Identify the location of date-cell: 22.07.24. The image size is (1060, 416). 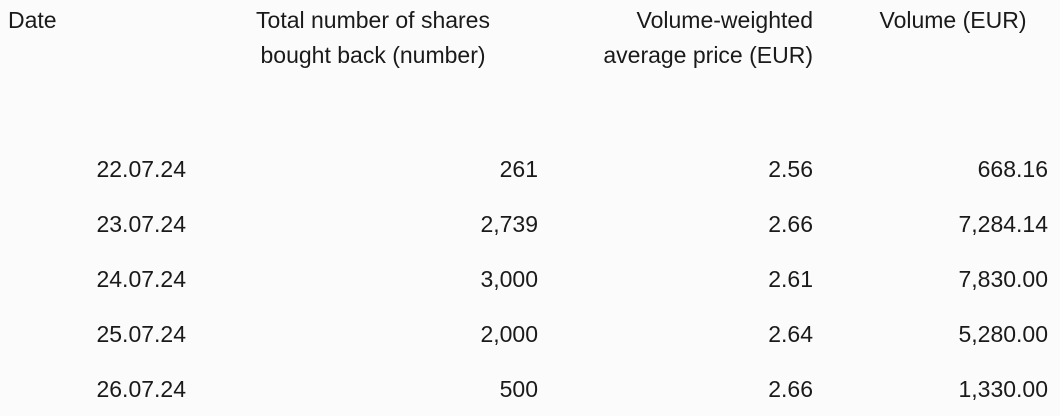
(141, 169).